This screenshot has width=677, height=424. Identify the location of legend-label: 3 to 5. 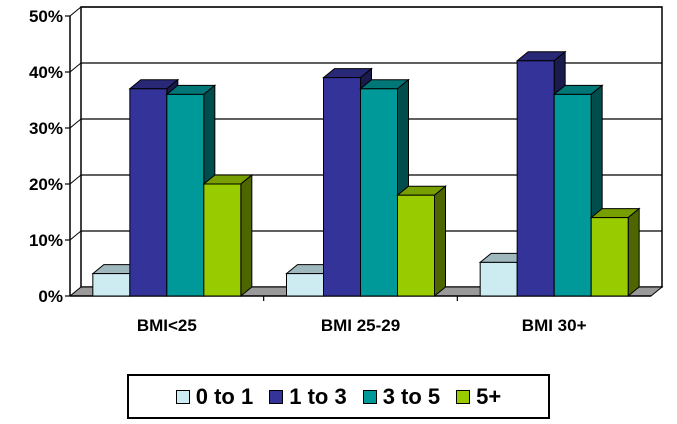
(411, 396).